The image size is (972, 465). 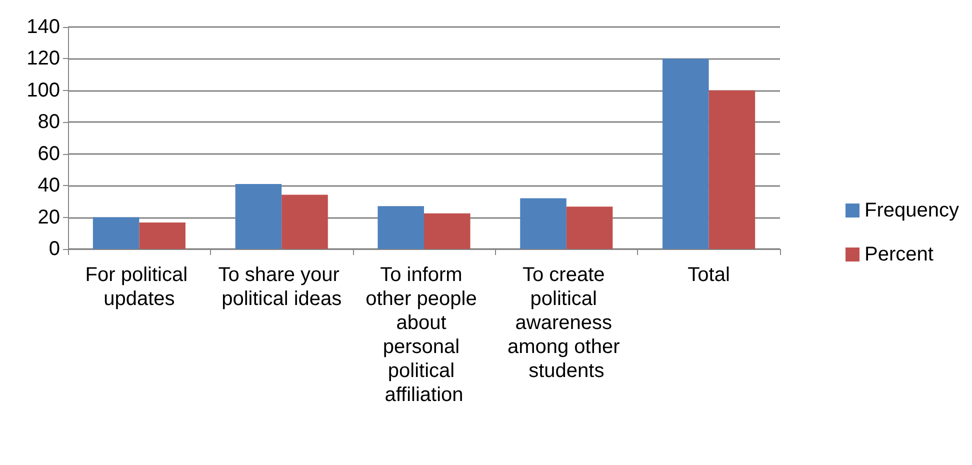 What do you see at coordinates (43, 27) in the screenshot?
I see `y-tick-label: 140` at bounding box center [43, 27].